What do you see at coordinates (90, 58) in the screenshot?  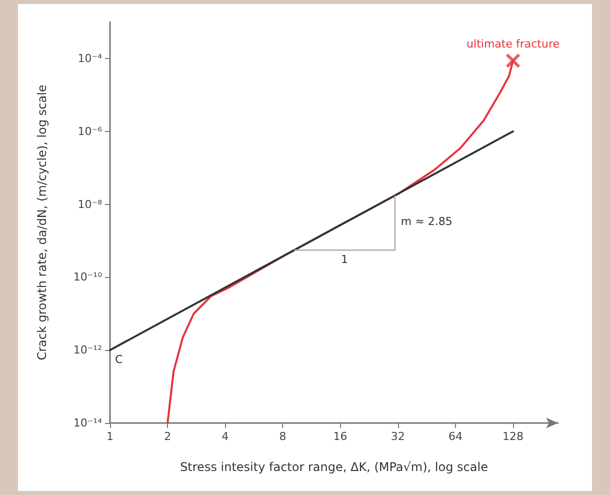 I see `y-tick-label: 10⁻⁴` at bounding box center [90, 58].